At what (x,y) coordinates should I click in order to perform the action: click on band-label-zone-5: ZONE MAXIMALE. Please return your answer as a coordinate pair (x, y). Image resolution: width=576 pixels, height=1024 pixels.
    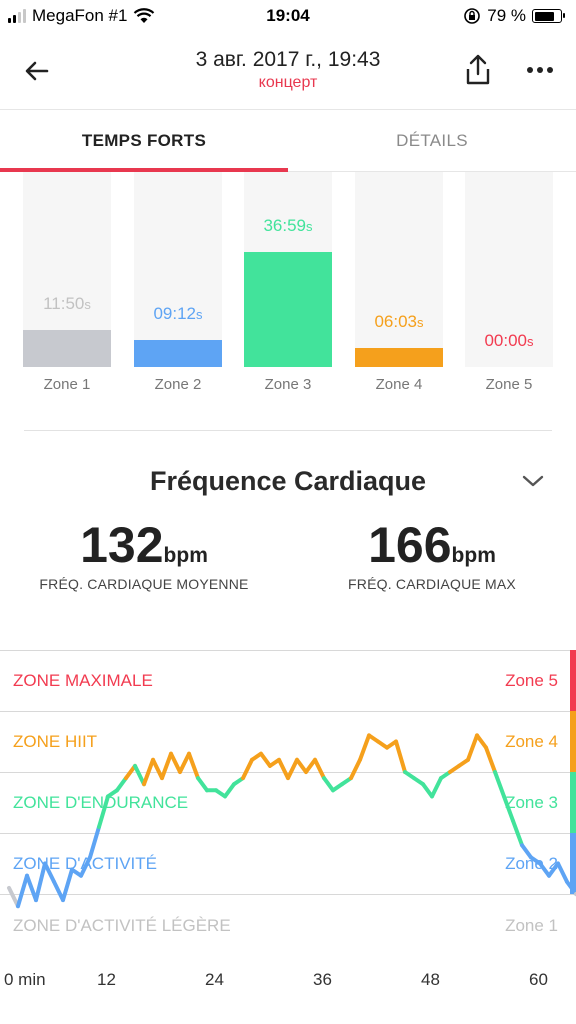
    Looking at the image, I should click on (83, 680).